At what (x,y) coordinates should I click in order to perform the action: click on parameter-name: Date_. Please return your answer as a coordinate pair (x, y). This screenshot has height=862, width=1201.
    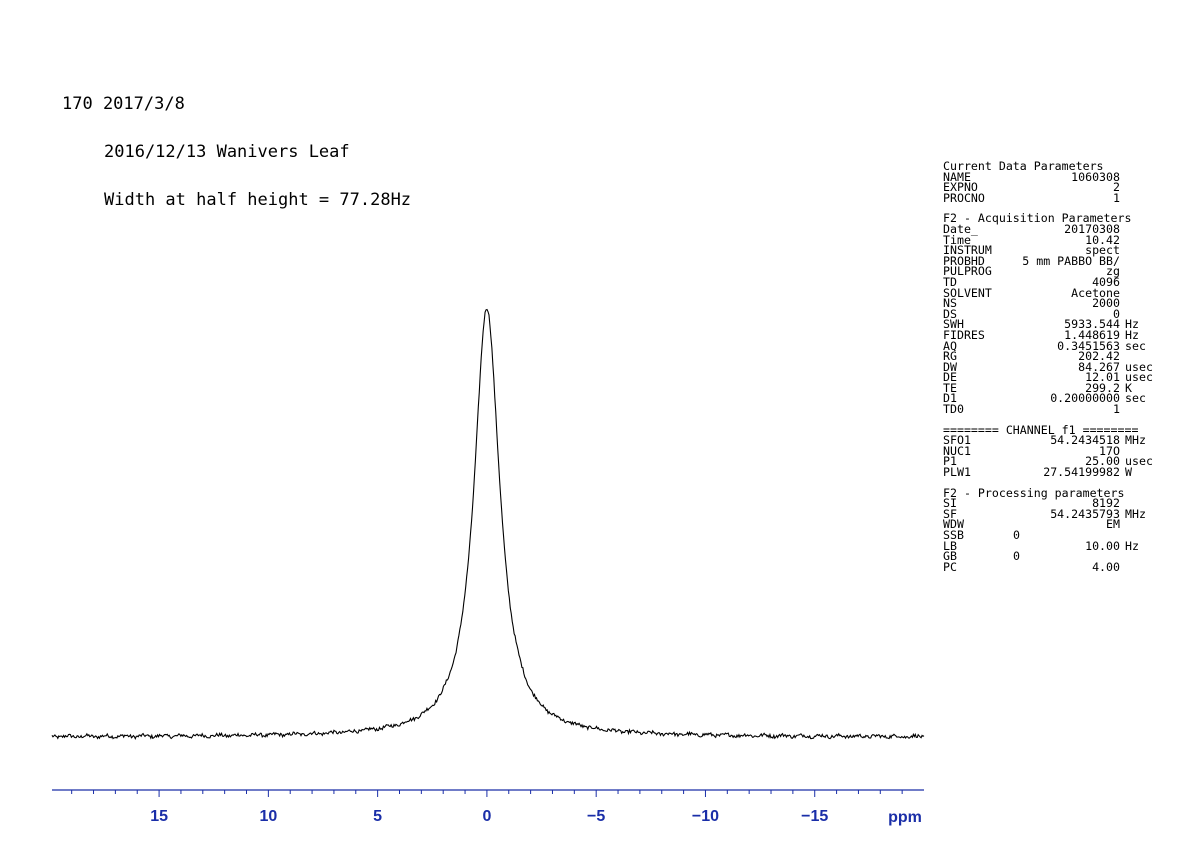
    Looking at the image, I should click on (960, 228).